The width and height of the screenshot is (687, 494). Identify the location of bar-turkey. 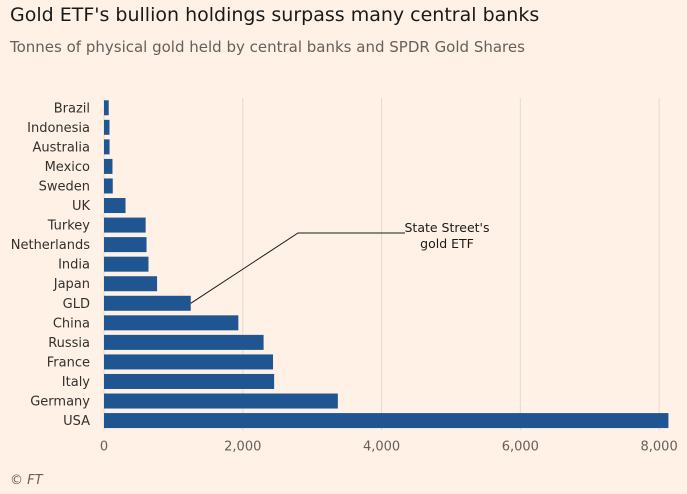
(125, 225).